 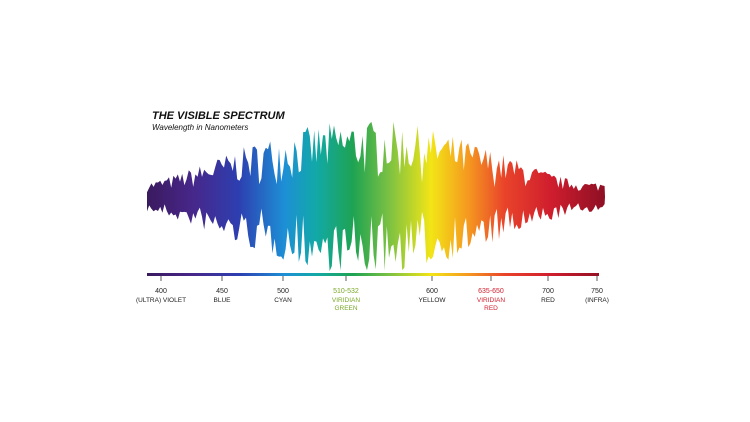 What do you see at coordinates (218, 116) in the screenshot?
I see `title: THE VISIBLE SPECTRUM` at bounding box center [218, 116].